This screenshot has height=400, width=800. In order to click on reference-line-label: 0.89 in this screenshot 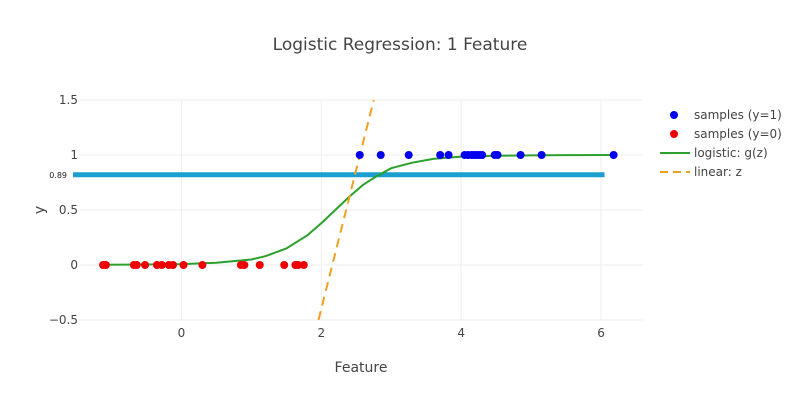, I will do `click(58, 175)`.